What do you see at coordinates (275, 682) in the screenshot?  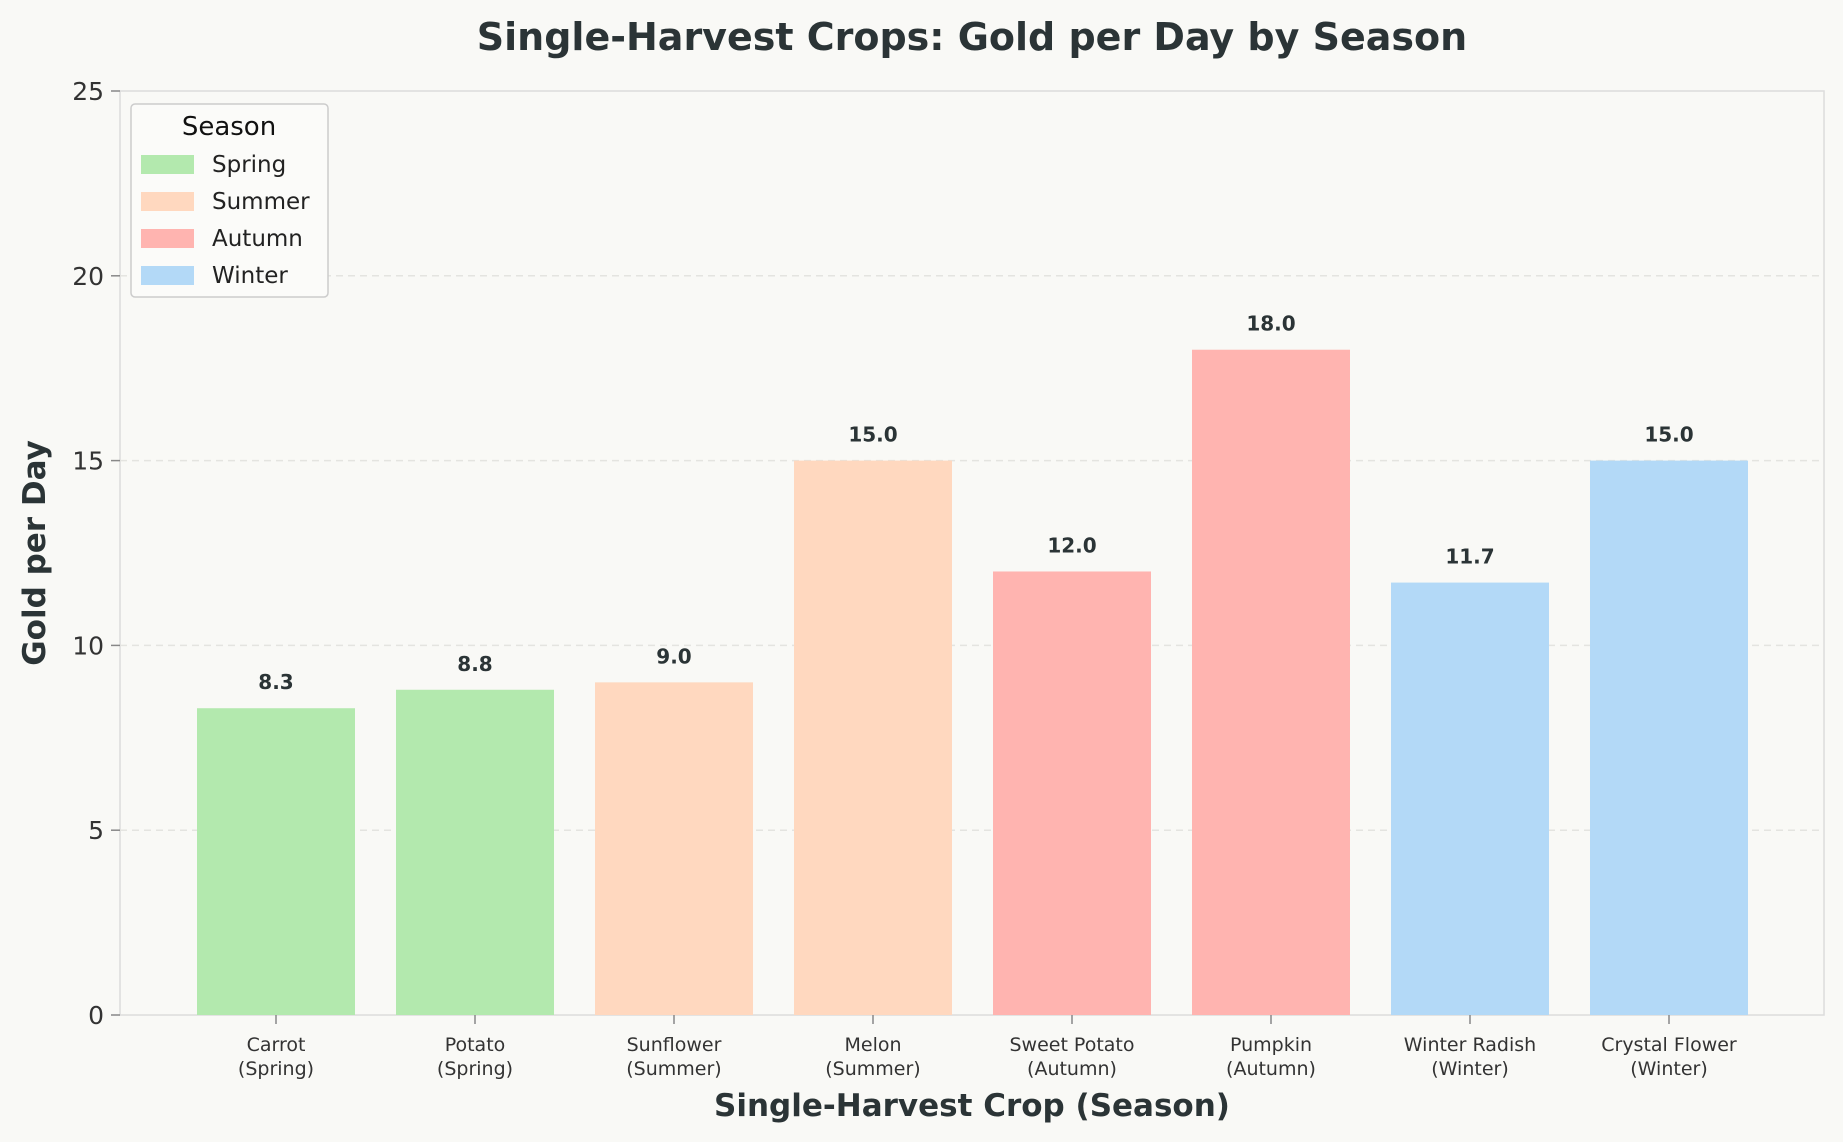 I see `bar-value-label: 8.3` at bounding box center [275, 682].